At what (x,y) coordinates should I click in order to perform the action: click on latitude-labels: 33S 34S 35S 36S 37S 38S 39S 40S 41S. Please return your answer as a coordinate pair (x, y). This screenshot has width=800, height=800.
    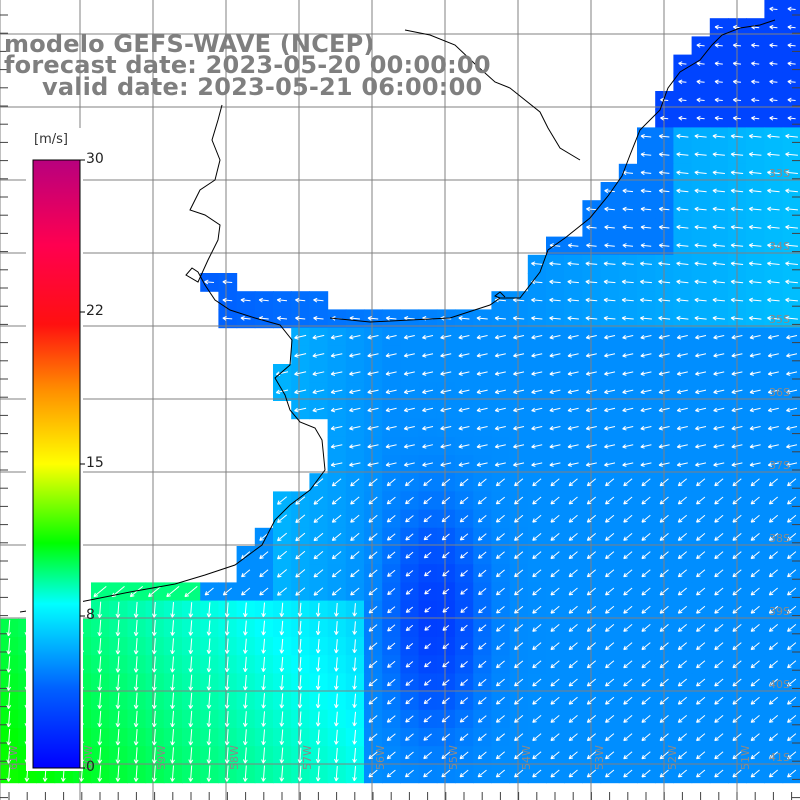
    Looking at the image, I should click on (779, 465).